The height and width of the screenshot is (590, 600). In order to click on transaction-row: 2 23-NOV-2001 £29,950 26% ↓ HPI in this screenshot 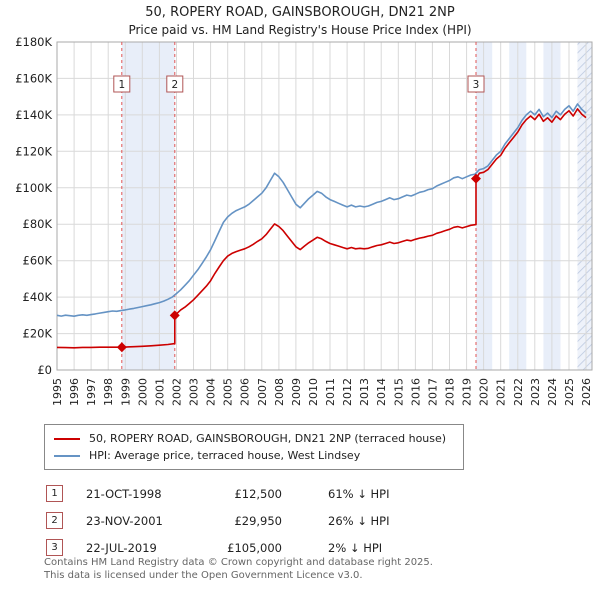, I will do `click(217, 520)`.